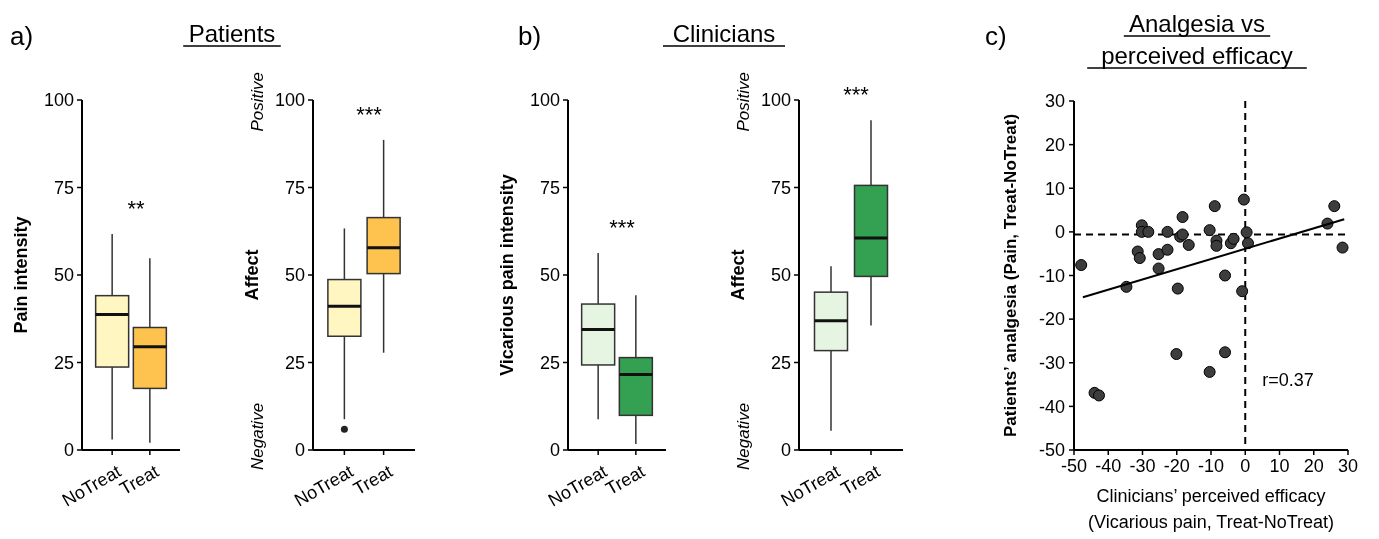 Image resolution: width=1379 pixels, height=539 pixels. What do you see at coordinates (1054, 101) in the screenshot?
I see `y-tick-label: 30` at bounding box center [1054, 101].